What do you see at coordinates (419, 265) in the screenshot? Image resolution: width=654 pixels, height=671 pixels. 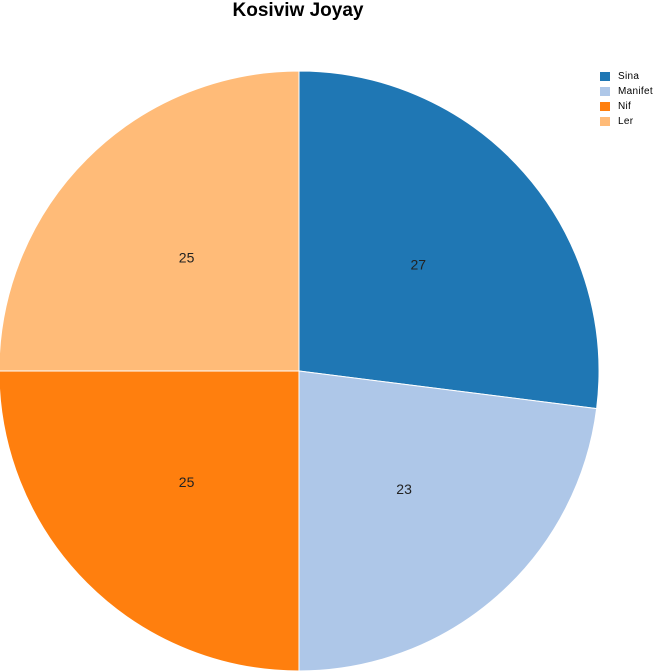 I see `slice-value-label-sina: 27` at bounding box center [419, 265].